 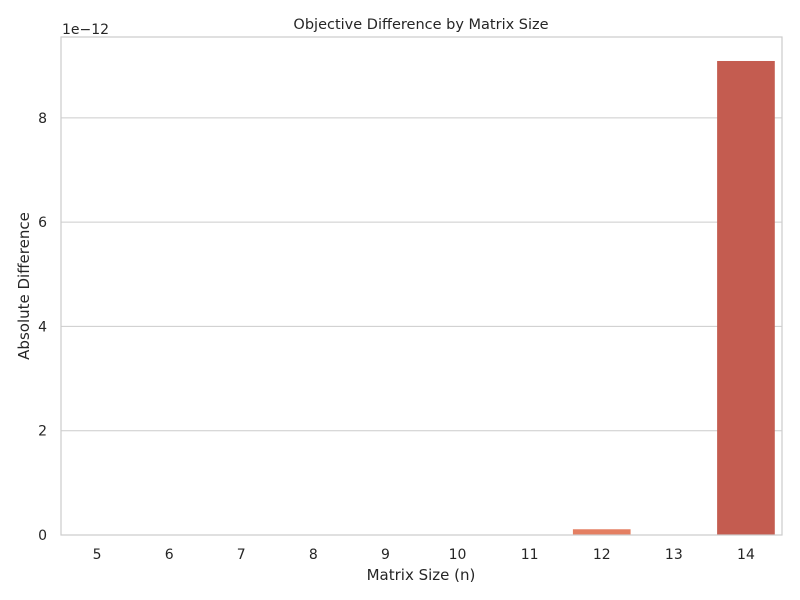 What do you see at coordinates (420, 25) in the screenshot?
I see `chart-title: Objective Difference by Matrix Size` at bounding box center [420, 25].